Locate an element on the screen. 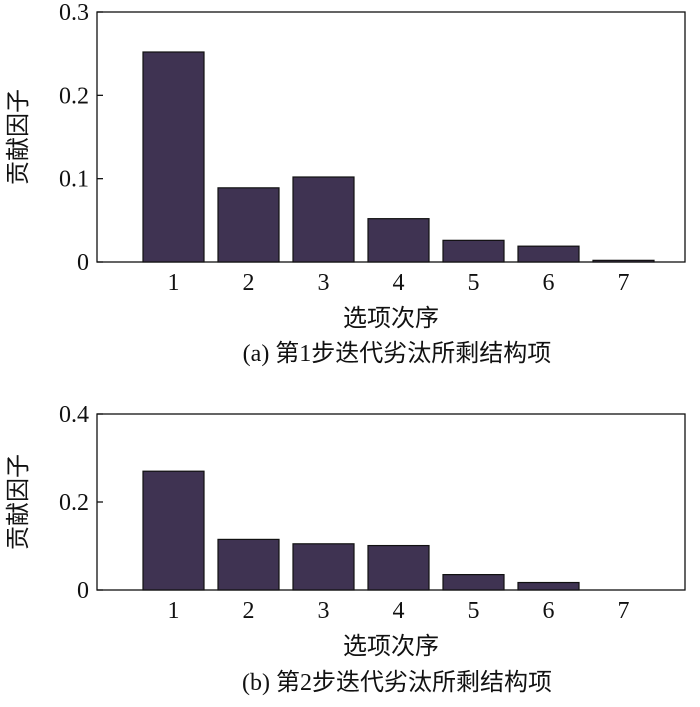 The image size is (700, 707). chart-caption: (b) 第2步迭代劣汰所剩结构项 is located at coordinates (397, 682).